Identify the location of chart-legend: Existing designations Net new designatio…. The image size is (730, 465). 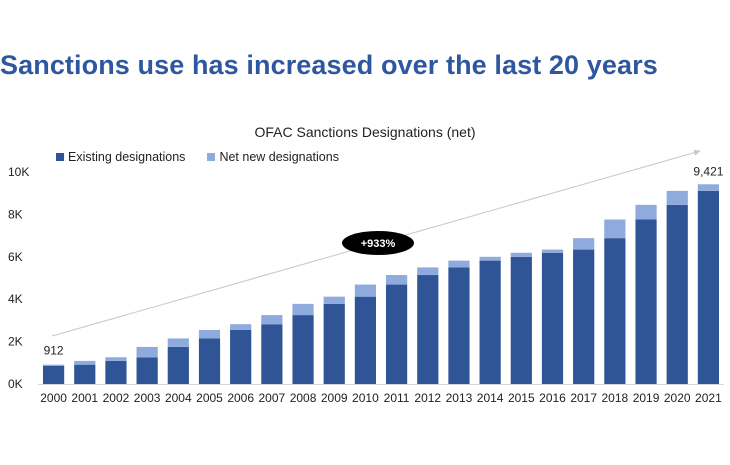
(208, 157).